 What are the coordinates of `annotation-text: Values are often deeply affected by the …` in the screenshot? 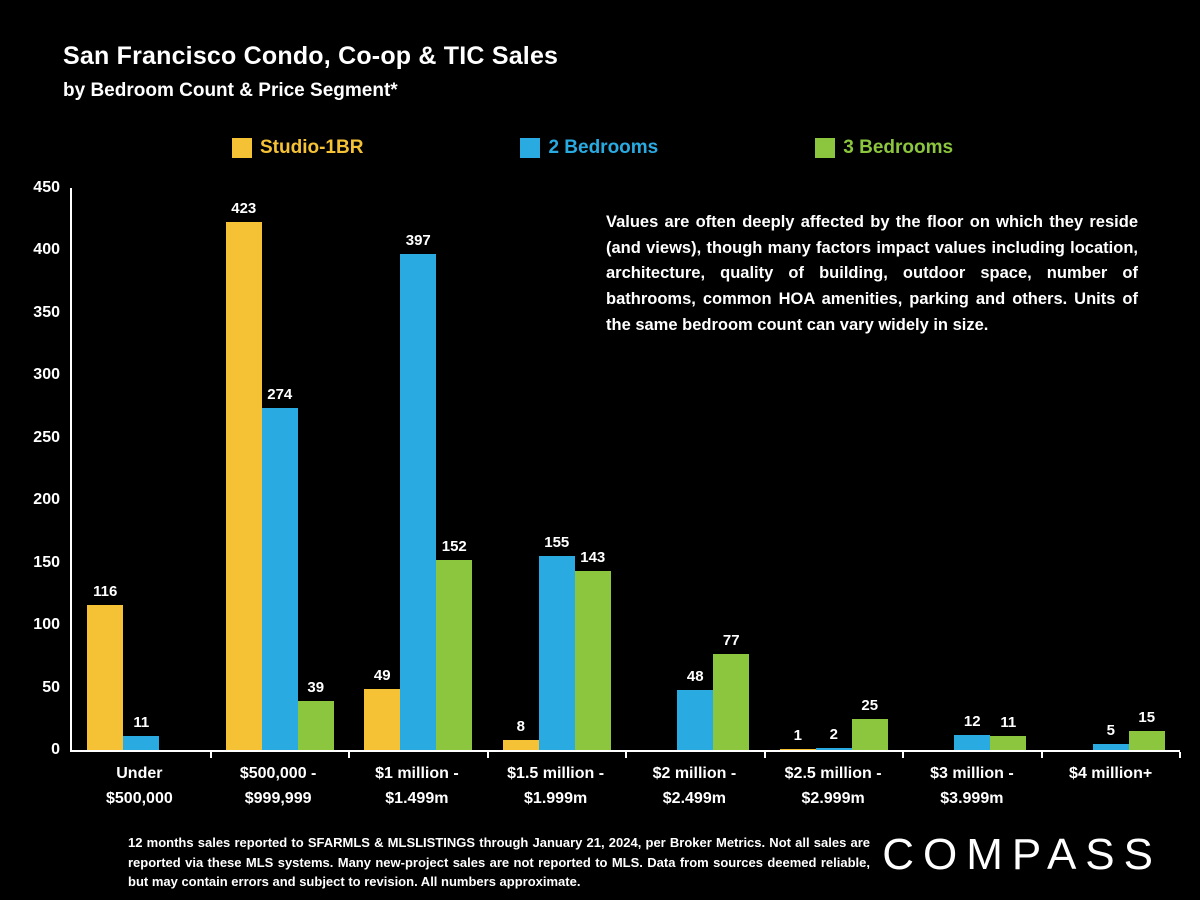 It's located at (872, 273).